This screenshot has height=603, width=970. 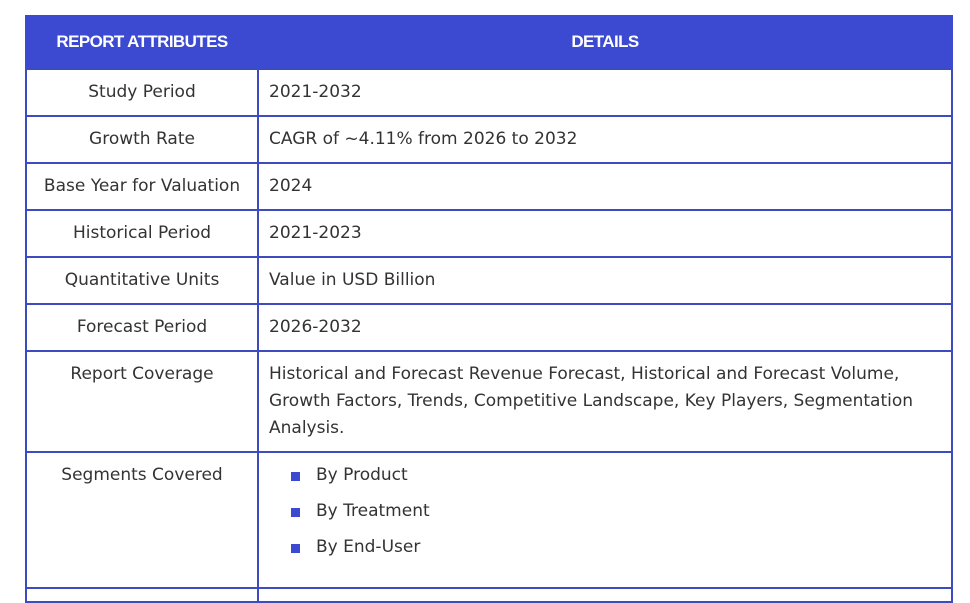 What do you see at coordinates (142, 42) in the screenshot?
I see `header-report-attributes: REPORT ATTRIBUTES` at bounding box center [142, 42].